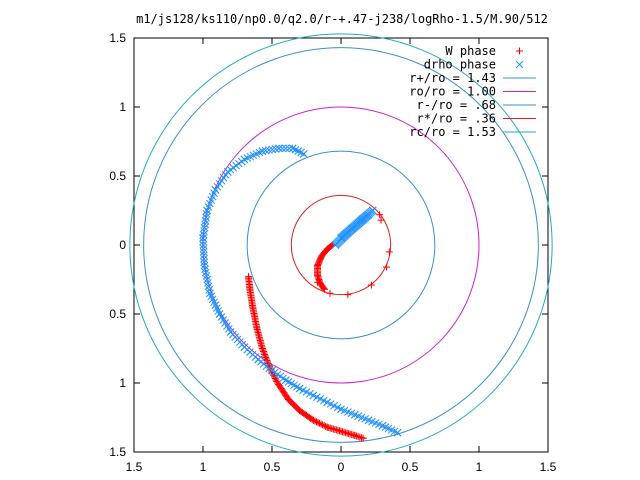 This screenshot has width=640, height=480. Describe the element at coordinates (341, 467) in the screenshot. I see `x-tick-label: 0` at that location.